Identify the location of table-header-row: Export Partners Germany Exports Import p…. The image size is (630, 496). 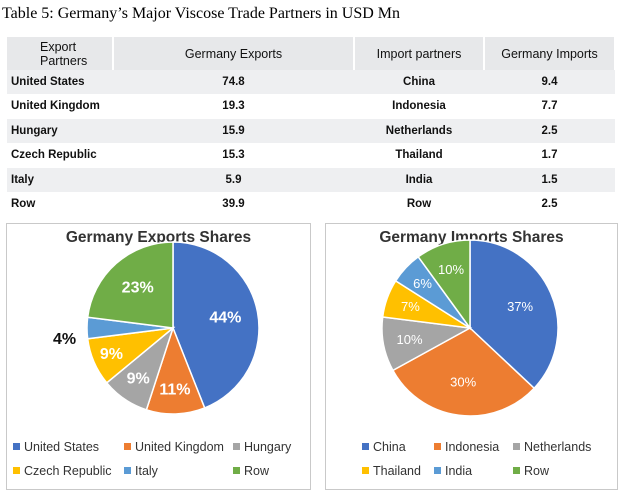
(311, 53).